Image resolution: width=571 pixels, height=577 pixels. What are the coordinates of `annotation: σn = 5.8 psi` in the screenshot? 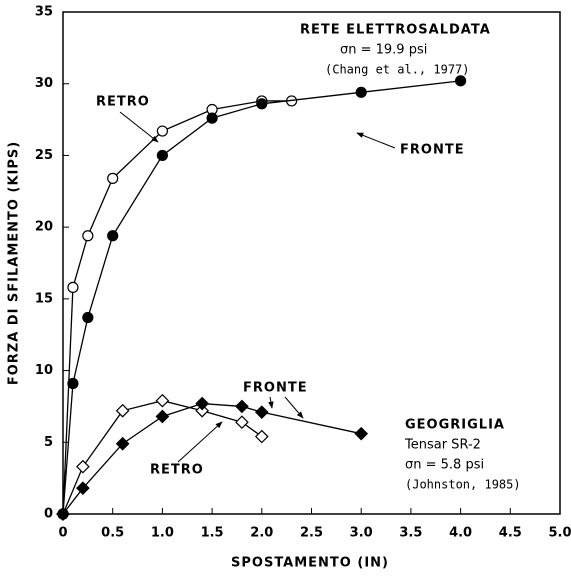 It's located at (444, 465).